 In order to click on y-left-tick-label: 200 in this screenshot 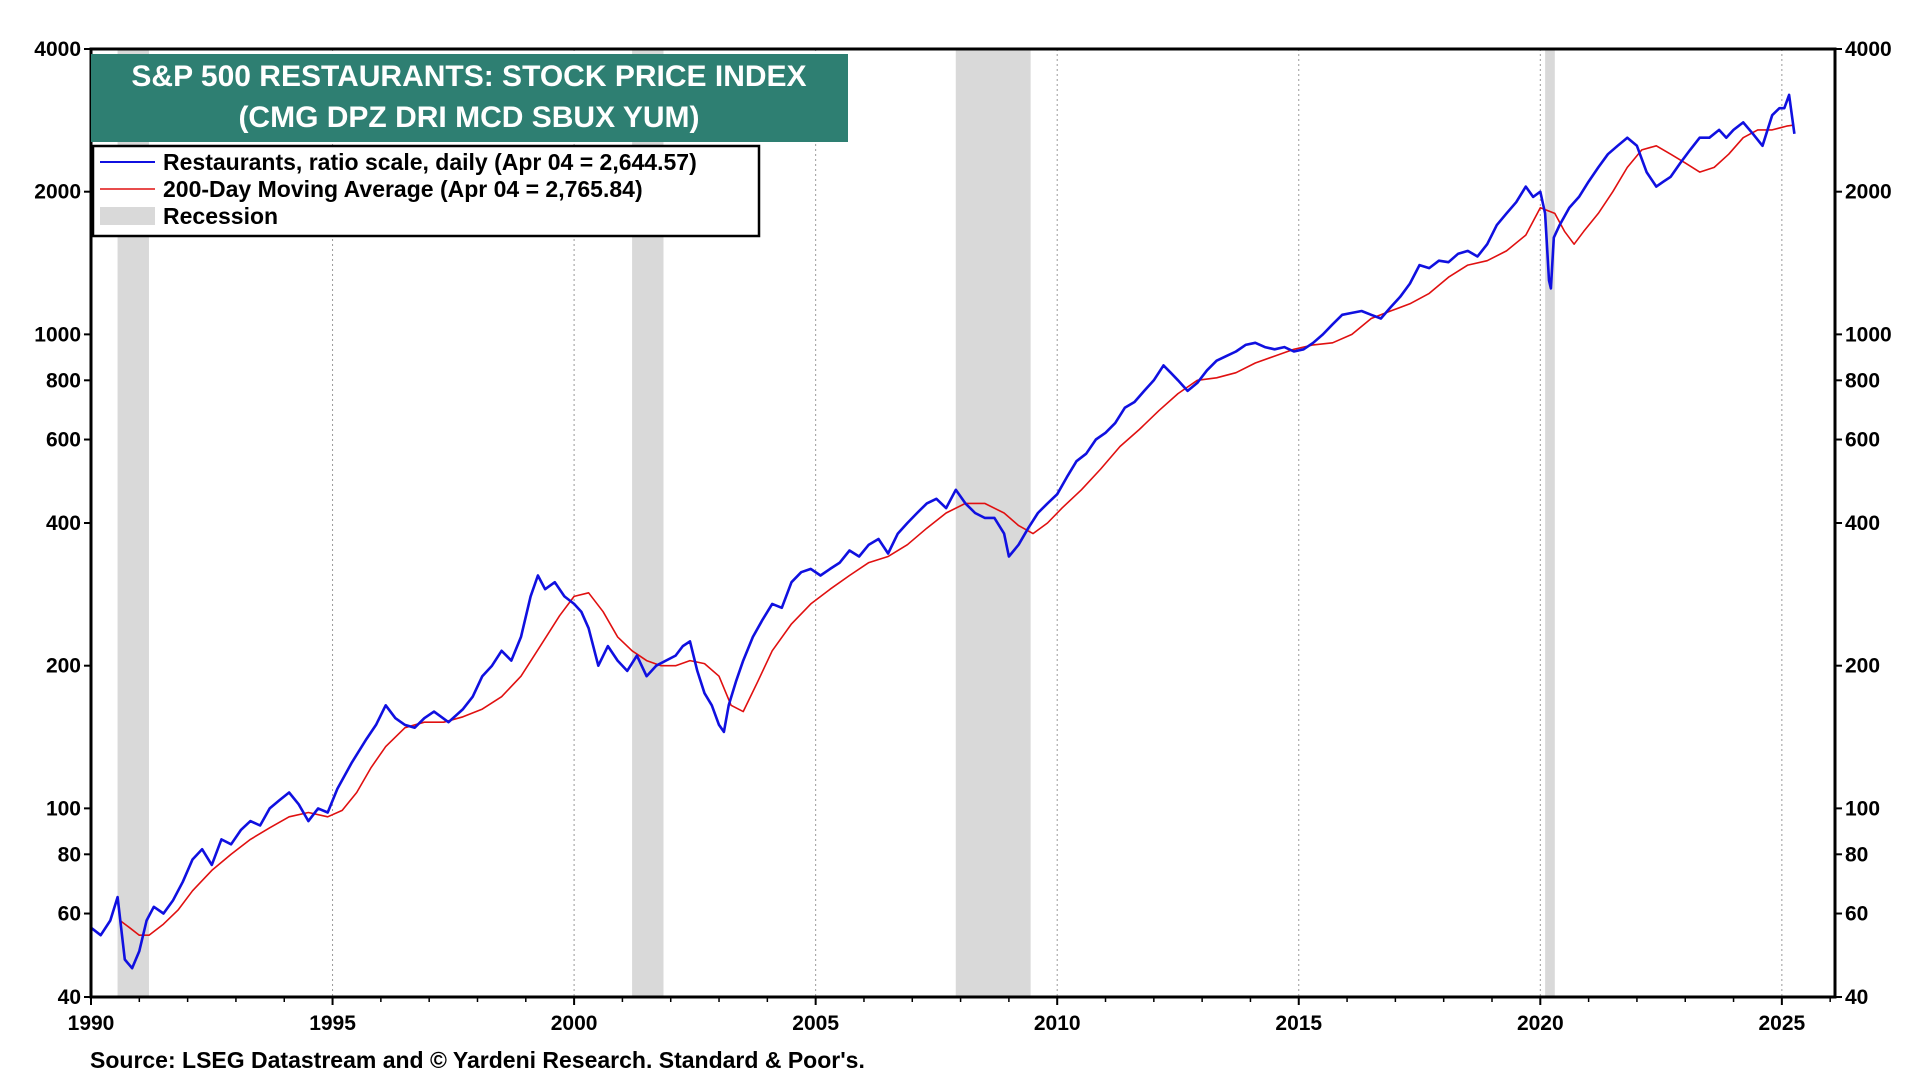, I will do `click(63, 666)`.